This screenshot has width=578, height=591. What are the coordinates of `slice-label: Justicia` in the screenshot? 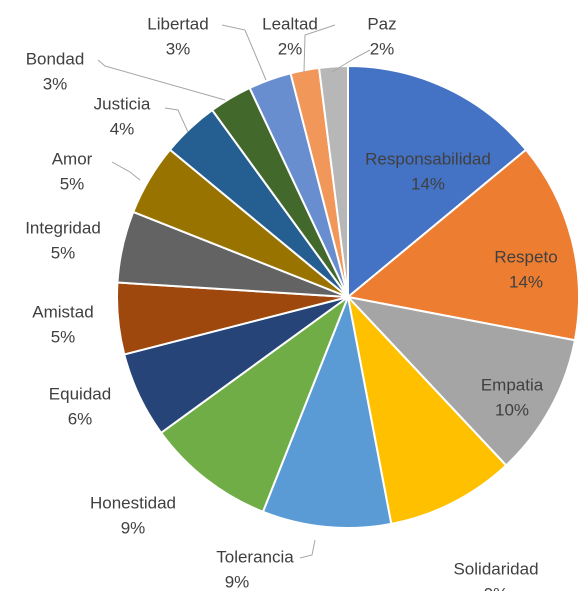 It's located at (122, 103).